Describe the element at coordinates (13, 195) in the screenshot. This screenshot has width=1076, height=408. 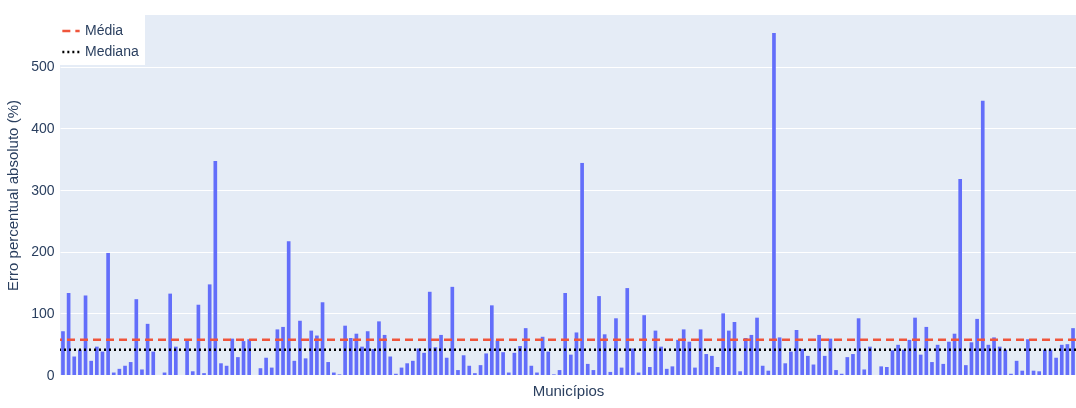
I see `y-axis-title: Erro percentual absoluto (%)` at that location.